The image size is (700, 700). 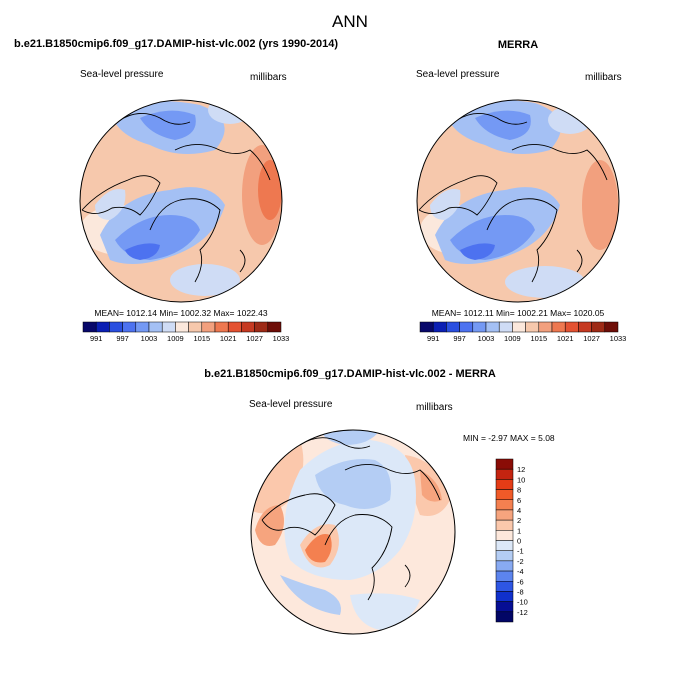 I want to click on map1-colorbar-tick-label: 997, so click(x=122, y=338).